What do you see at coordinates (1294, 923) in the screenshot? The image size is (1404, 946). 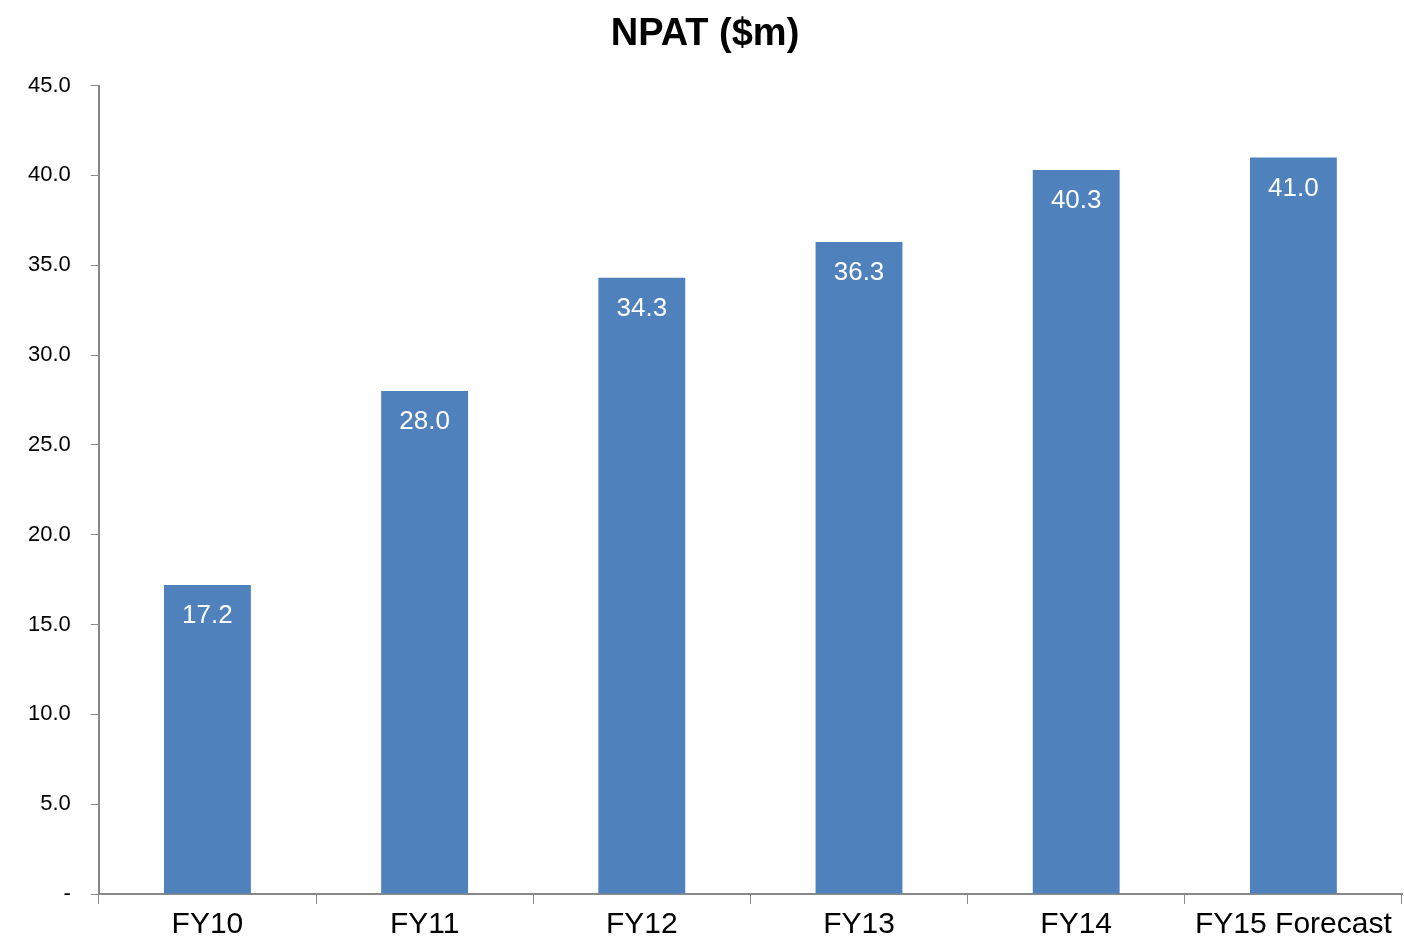 I see `x-tick-label: FY15 Forecast` at bounding box center [1294, 923].